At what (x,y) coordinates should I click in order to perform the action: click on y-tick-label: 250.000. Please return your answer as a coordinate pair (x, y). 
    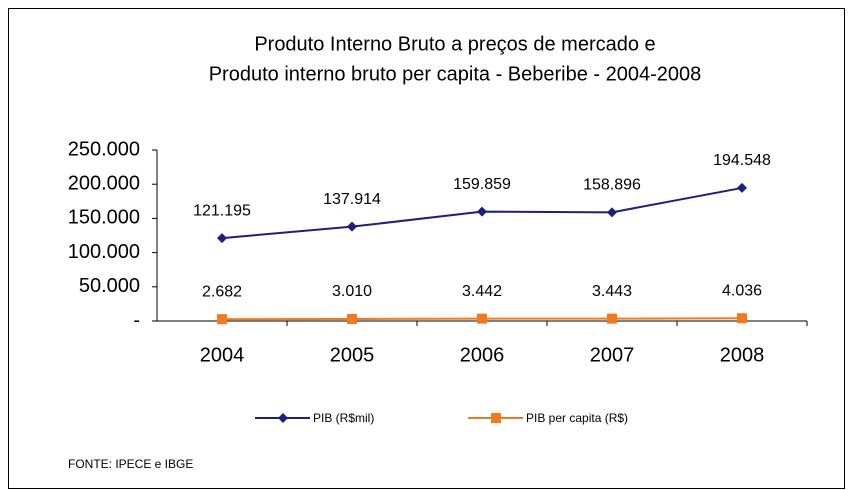
    Looking at the image, I should click on (104, 149).